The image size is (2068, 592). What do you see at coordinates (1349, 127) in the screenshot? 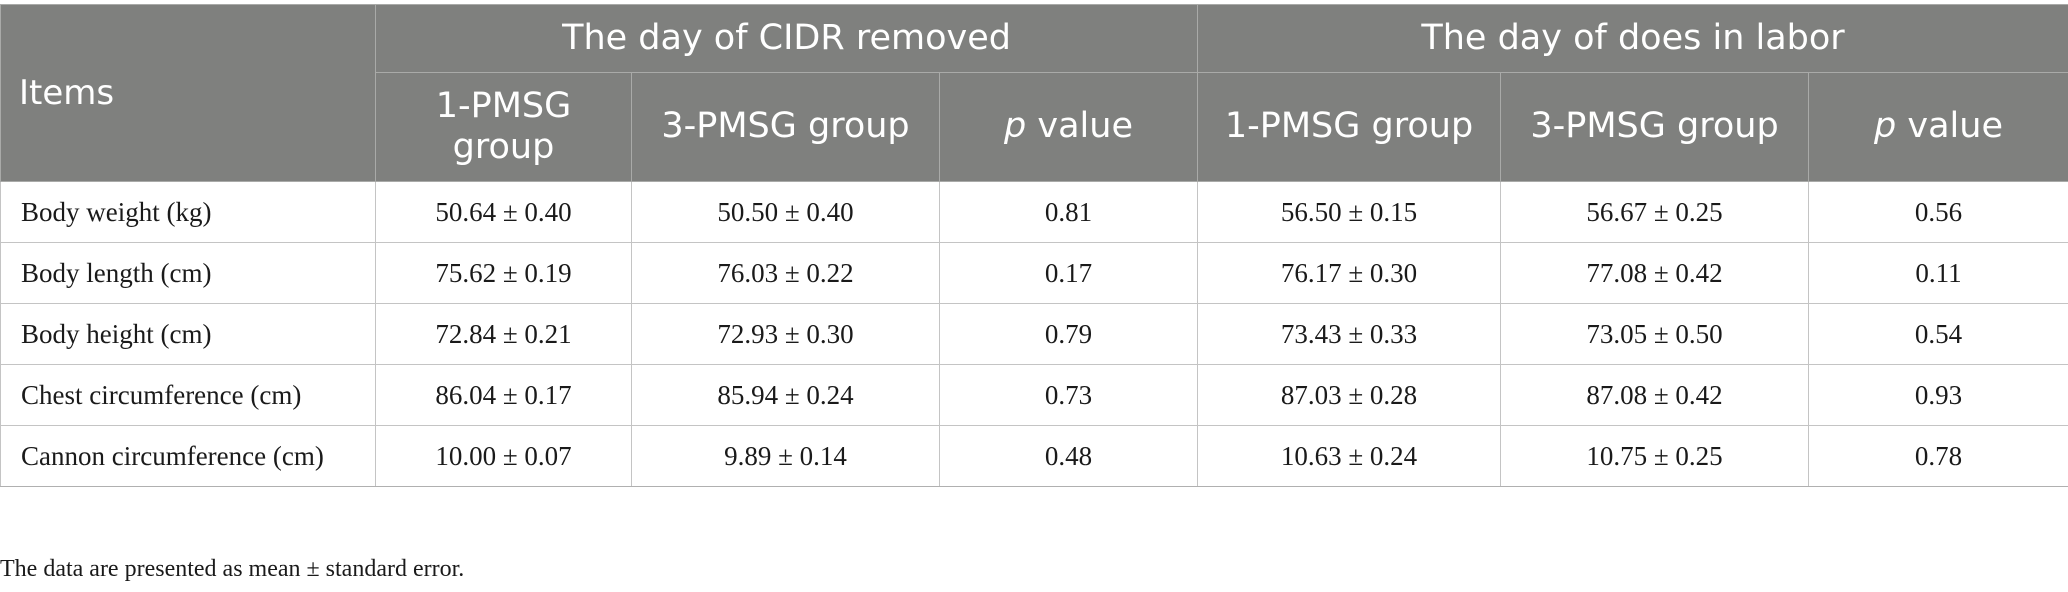
I see `subheader-1-pmsg-labor: 1-PMSG group` at bounding box center [1349, 127].